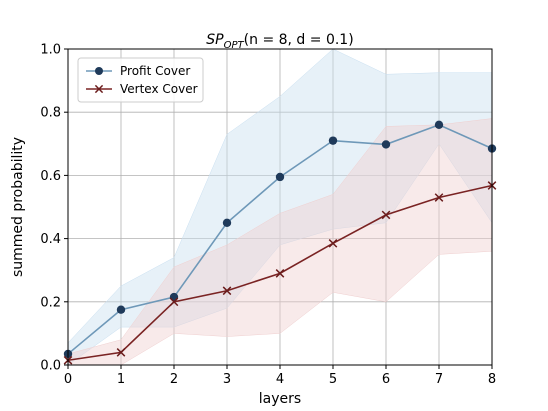 The image size is (548, 411). Describe the element at coordinates (280, 399) in the screenshot. I see `x-axis-label: layers` at that location.